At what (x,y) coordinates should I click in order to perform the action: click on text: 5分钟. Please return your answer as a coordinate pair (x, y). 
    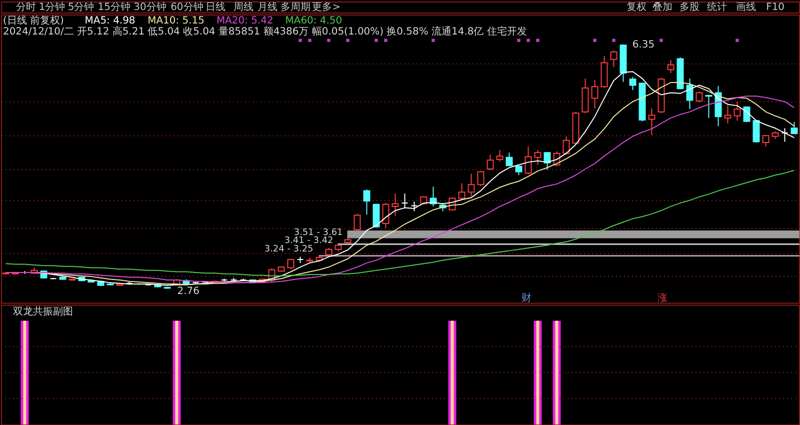
    Looking at the image, I should click on (81, 7).